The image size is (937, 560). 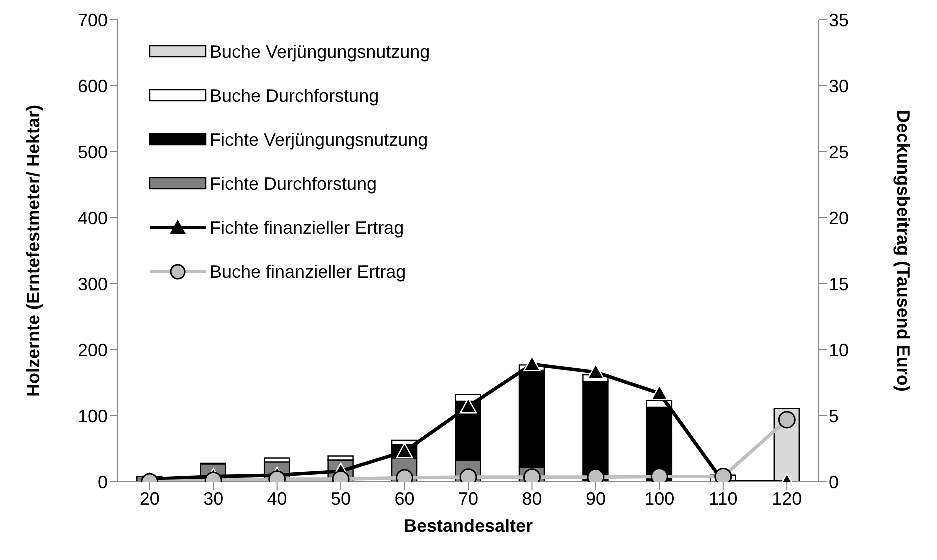 I want to click on x-tick-label: 60, so click(x=404, y=498).